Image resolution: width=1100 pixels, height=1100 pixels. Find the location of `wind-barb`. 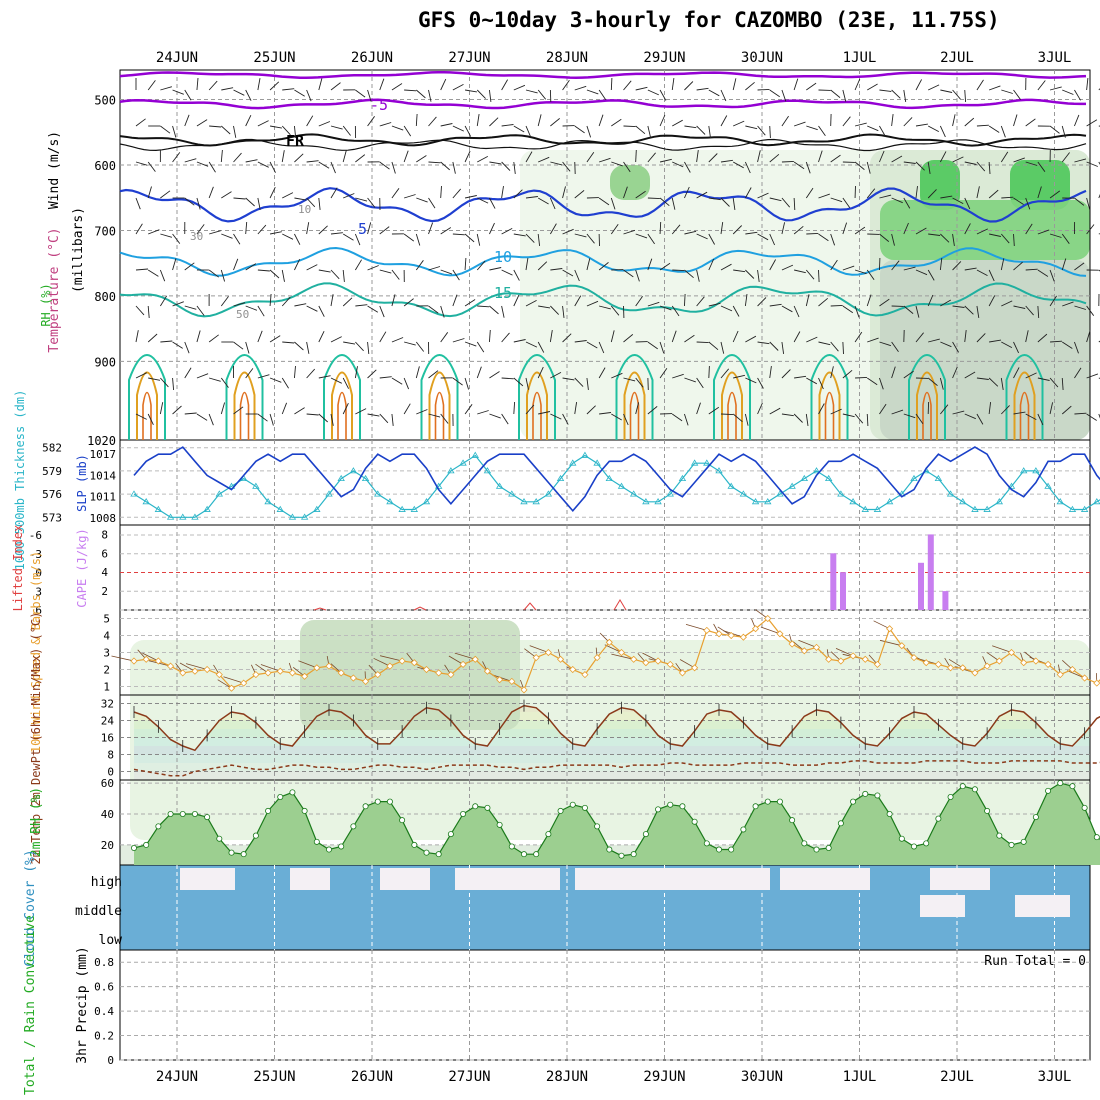

wind-barb is located at coordinates (123, 658).